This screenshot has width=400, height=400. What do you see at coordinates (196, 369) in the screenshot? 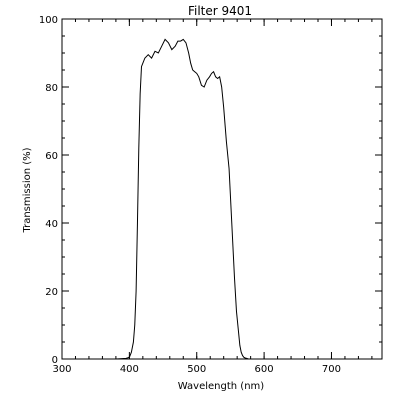
I see `x-tick-label: 500` at bounding box center [196, 369].